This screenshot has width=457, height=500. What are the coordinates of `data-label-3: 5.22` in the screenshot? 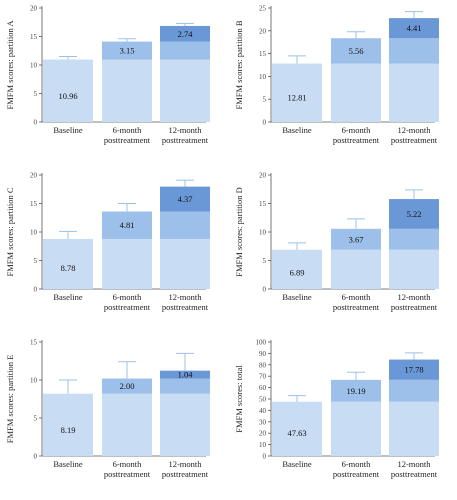 It's located at (414, 214).